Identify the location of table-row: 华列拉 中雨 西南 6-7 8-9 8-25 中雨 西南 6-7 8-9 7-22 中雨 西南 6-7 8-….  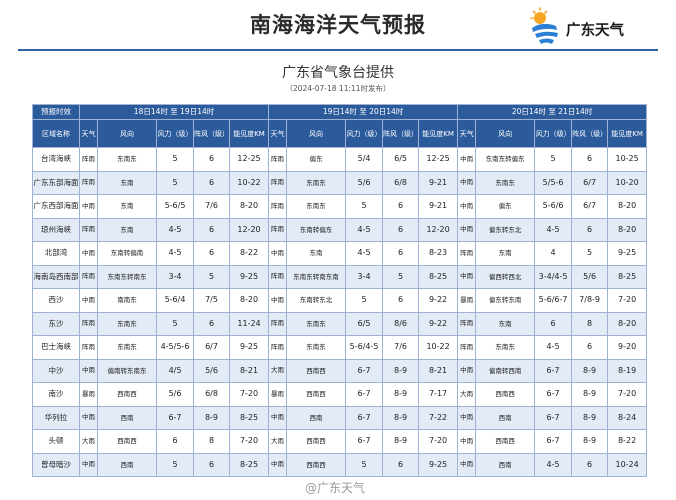
(340, 417).